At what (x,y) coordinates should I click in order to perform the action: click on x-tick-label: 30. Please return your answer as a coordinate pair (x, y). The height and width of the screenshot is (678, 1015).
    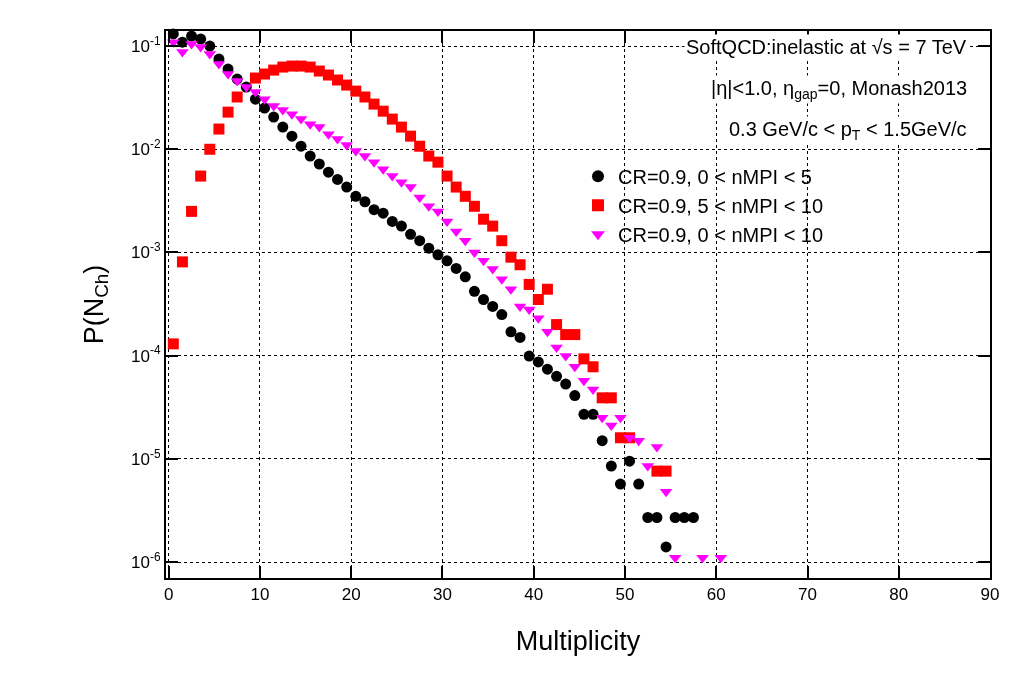
    Looking at the image, I should click on (442, 595).